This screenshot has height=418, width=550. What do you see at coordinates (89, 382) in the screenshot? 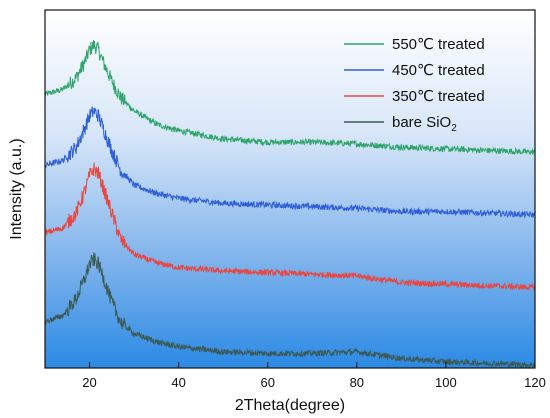
I see `x-tick-label: 20` at bounding box center [89, 382].